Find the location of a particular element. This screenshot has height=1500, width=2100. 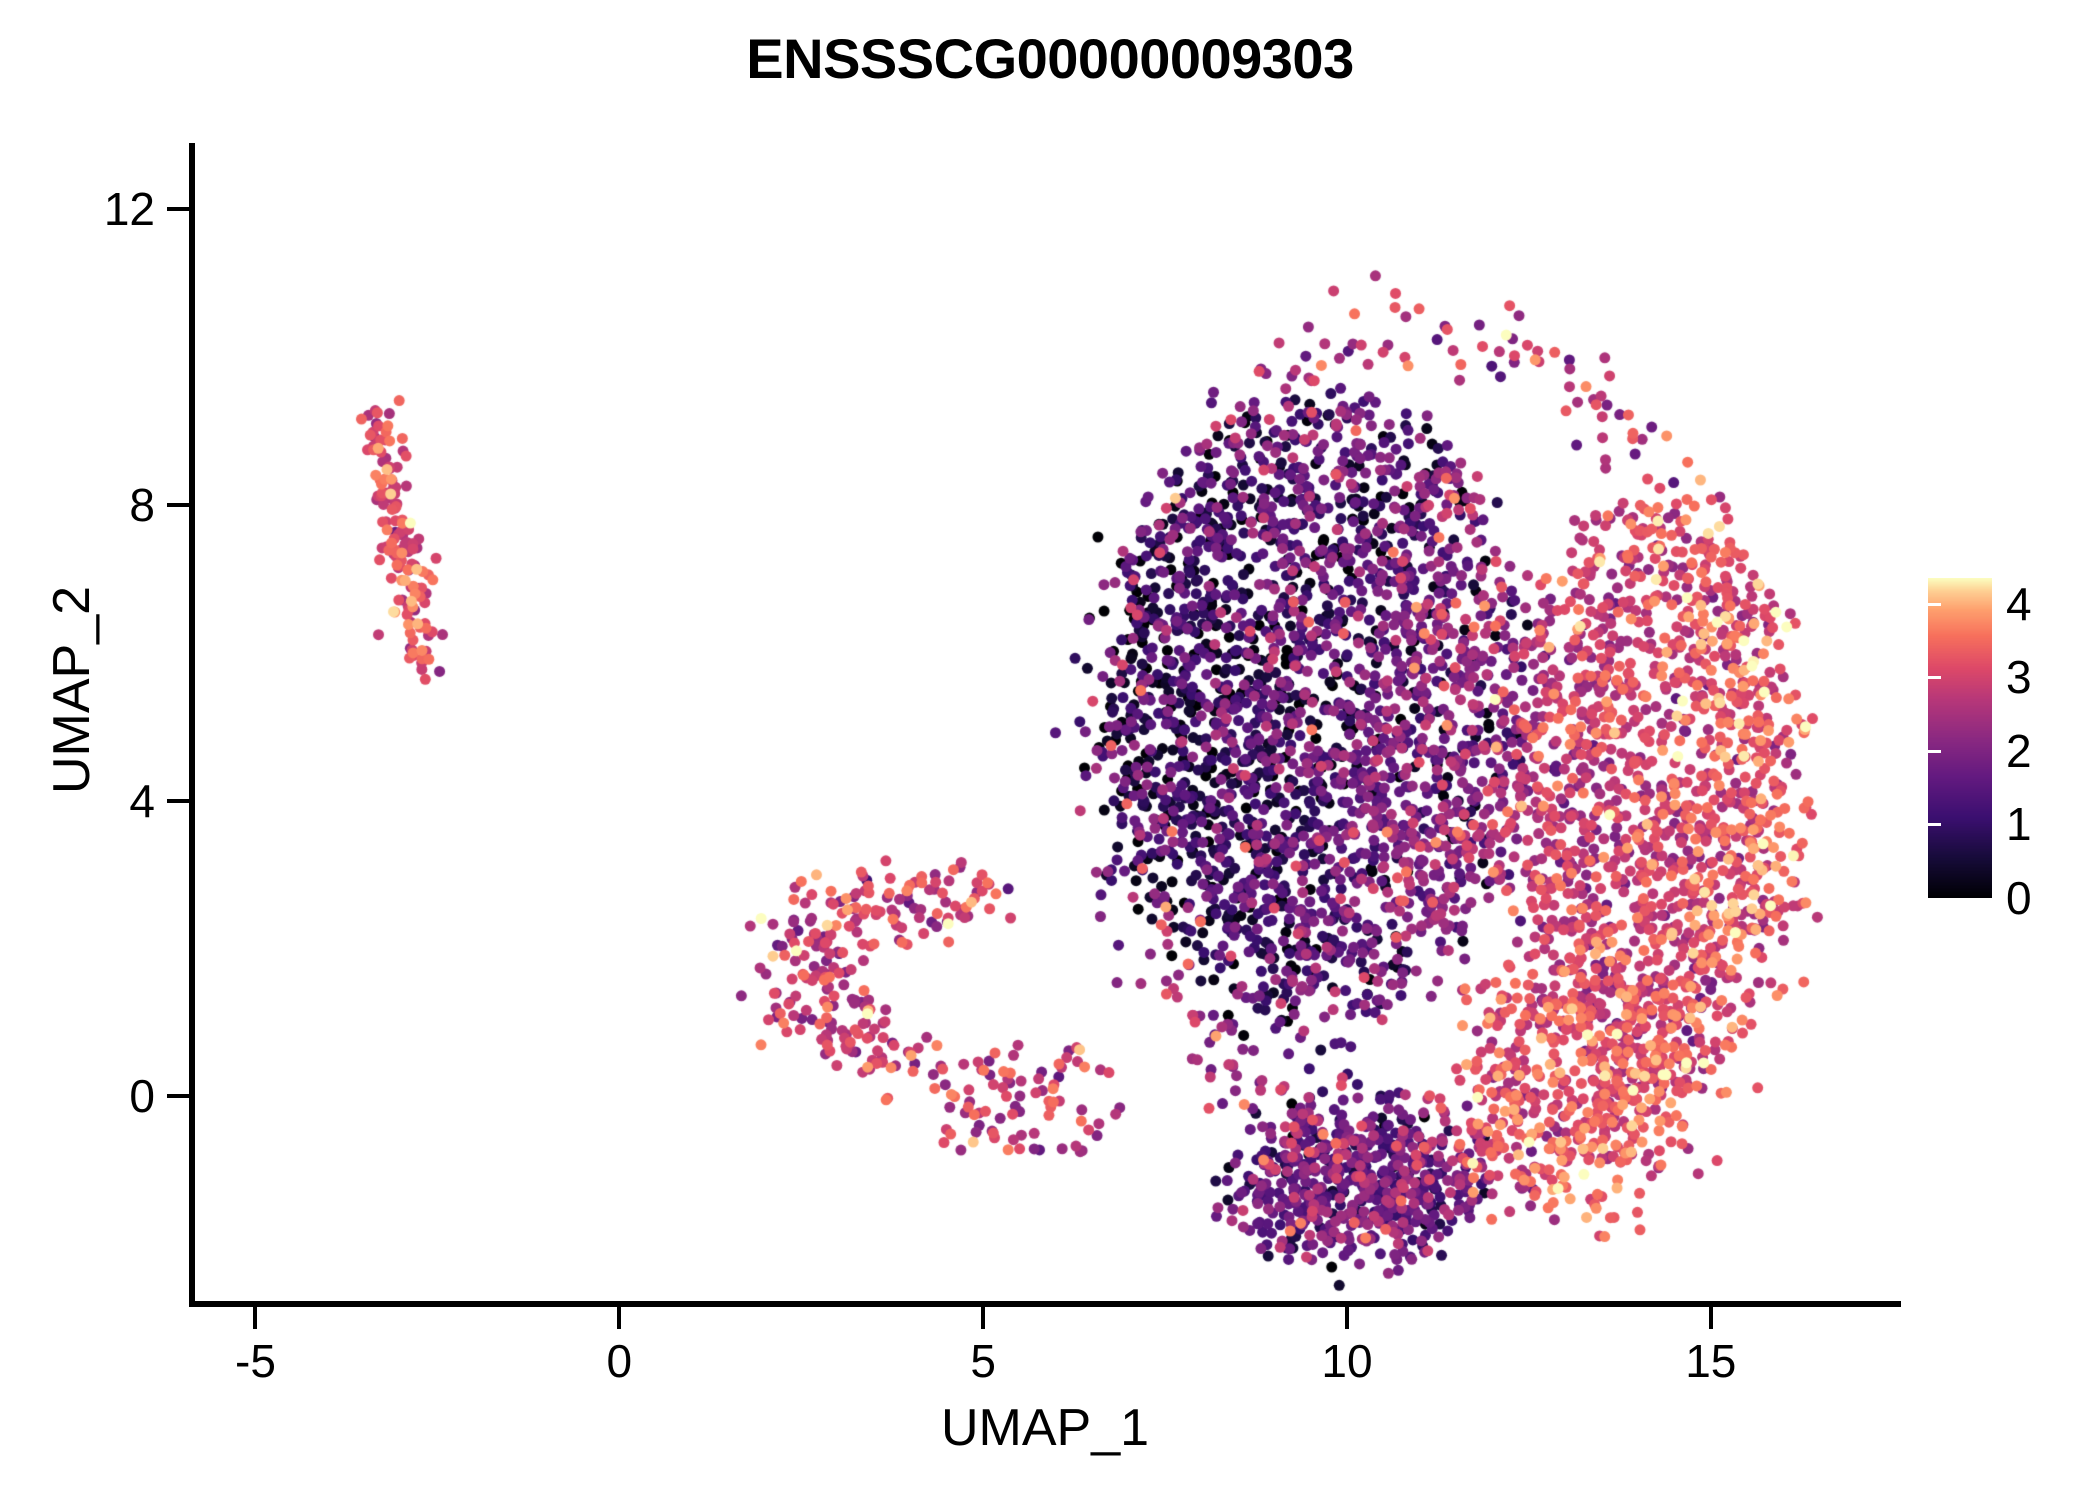

colorbar-tick-label: 4 is located at coordinates (2019, 603).